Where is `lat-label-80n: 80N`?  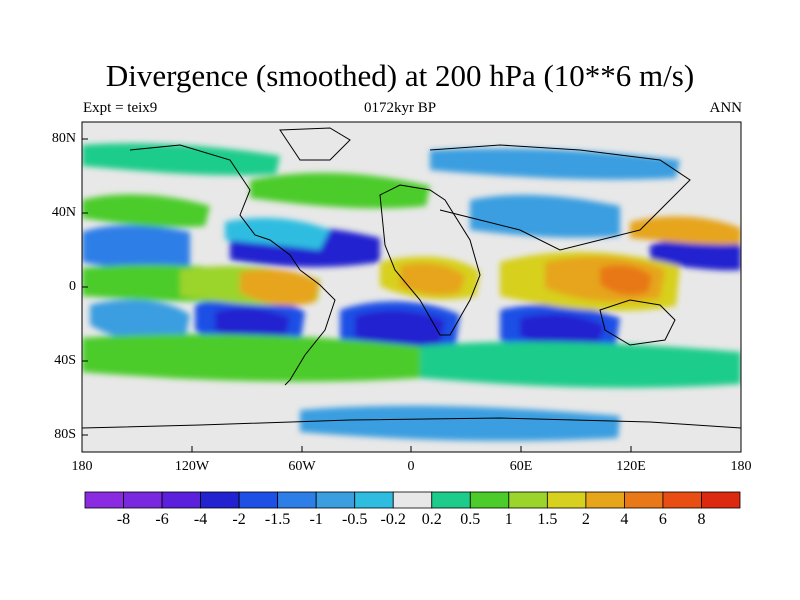 lat-label-80n: 80N is located at coordinates (63, 138).